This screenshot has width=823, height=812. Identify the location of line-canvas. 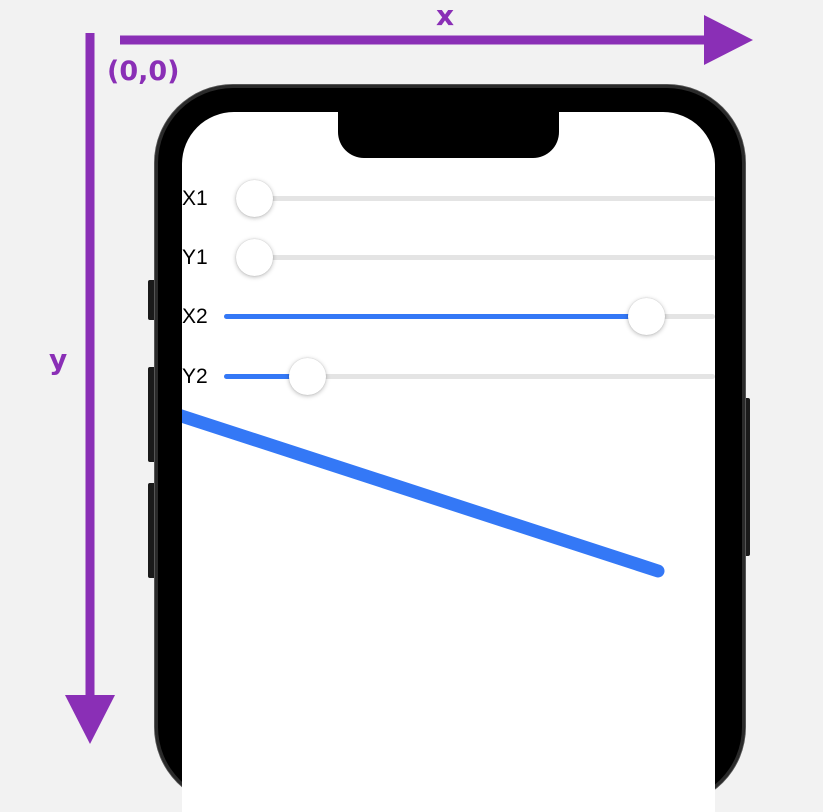
(423, 493).